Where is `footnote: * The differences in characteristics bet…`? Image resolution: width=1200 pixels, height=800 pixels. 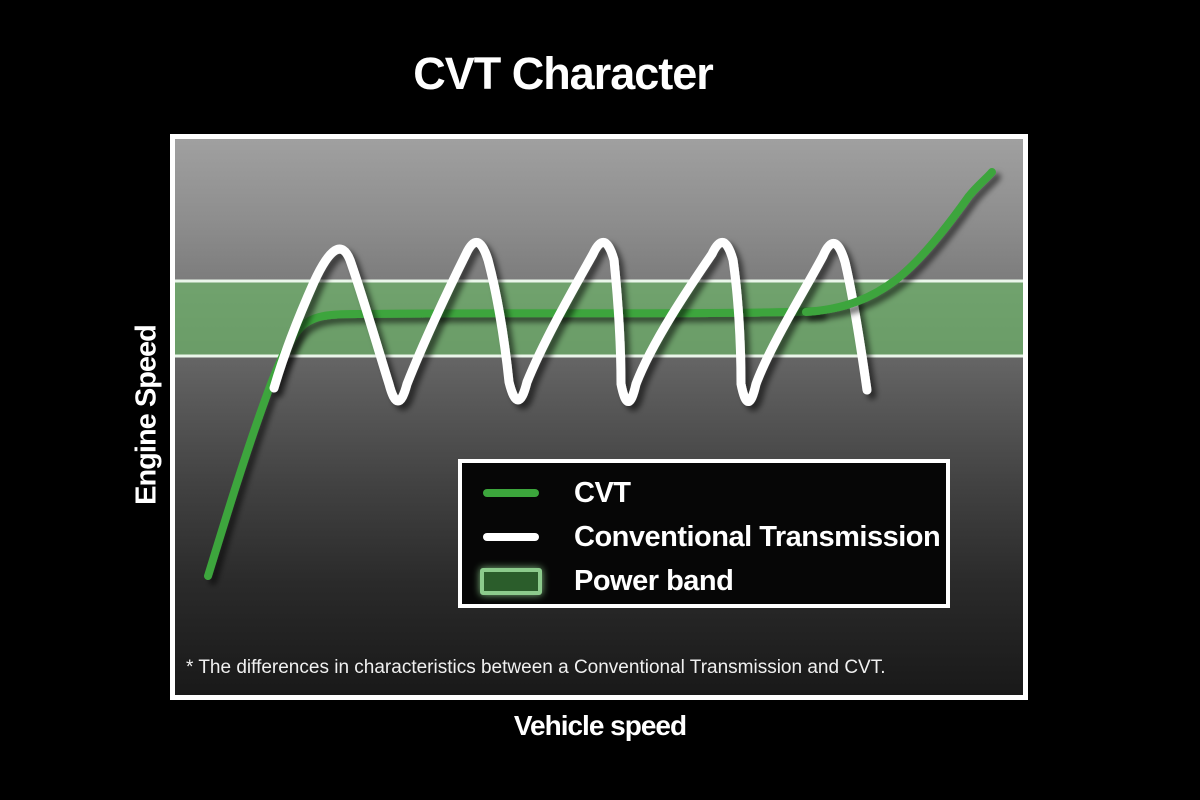
footnote: * The differences in characteristics bet… is located at coordinates (536, 667).